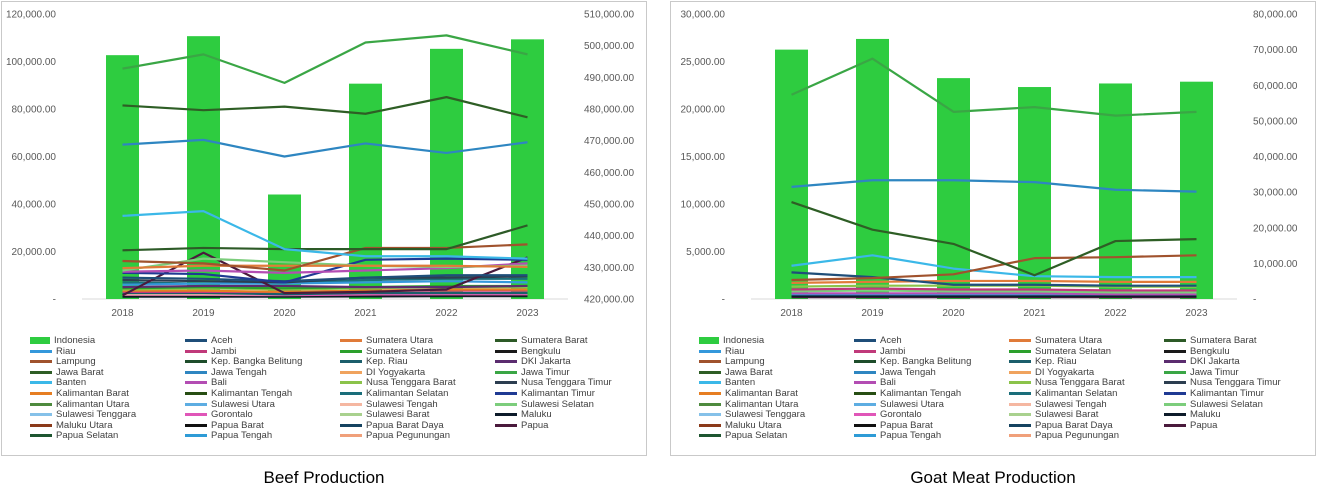  Describe the element at coordinates (226, 372) in the screenshot. I see `beef-legend-item: Jawa Tengah` at that location.